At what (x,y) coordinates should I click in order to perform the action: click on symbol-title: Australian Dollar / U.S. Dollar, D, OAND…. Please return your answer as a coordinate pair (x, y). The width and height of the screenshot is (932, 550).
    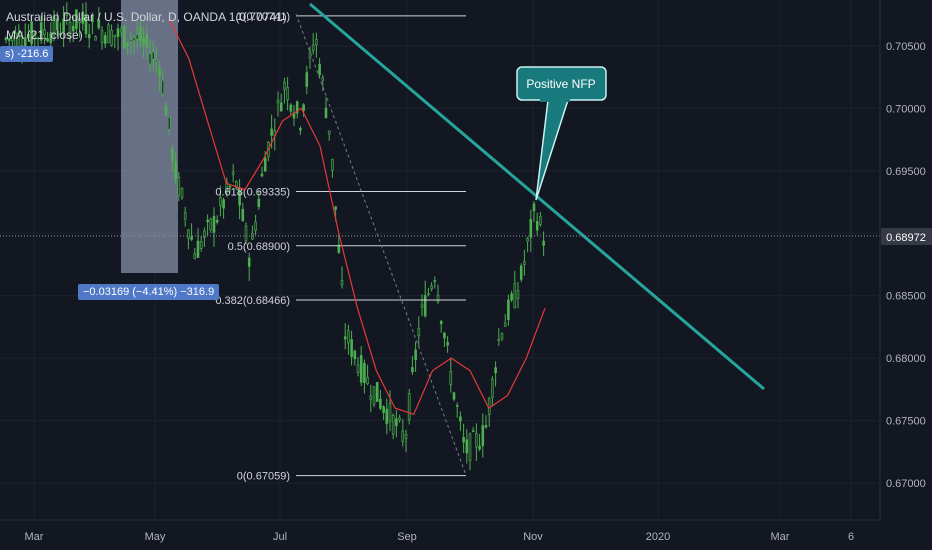
    Looking at the image, I should click on (146, 17).